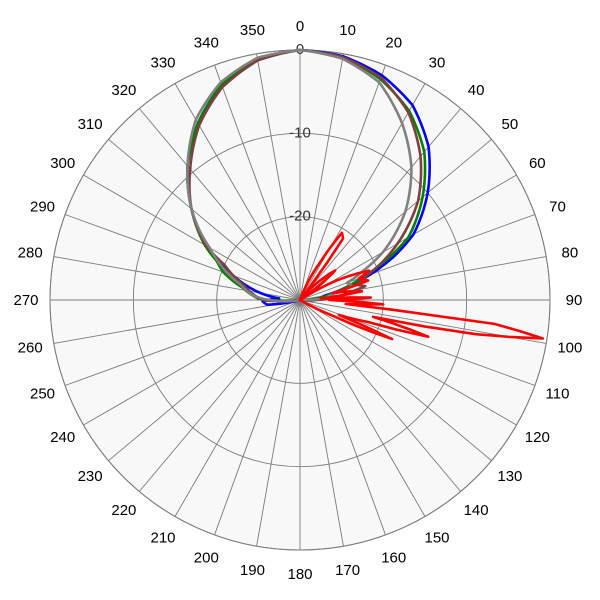  What do you see at coordinates (300, 216) in the screenshot?
I see `ring-label: -20` at bounding box center [300, 216].